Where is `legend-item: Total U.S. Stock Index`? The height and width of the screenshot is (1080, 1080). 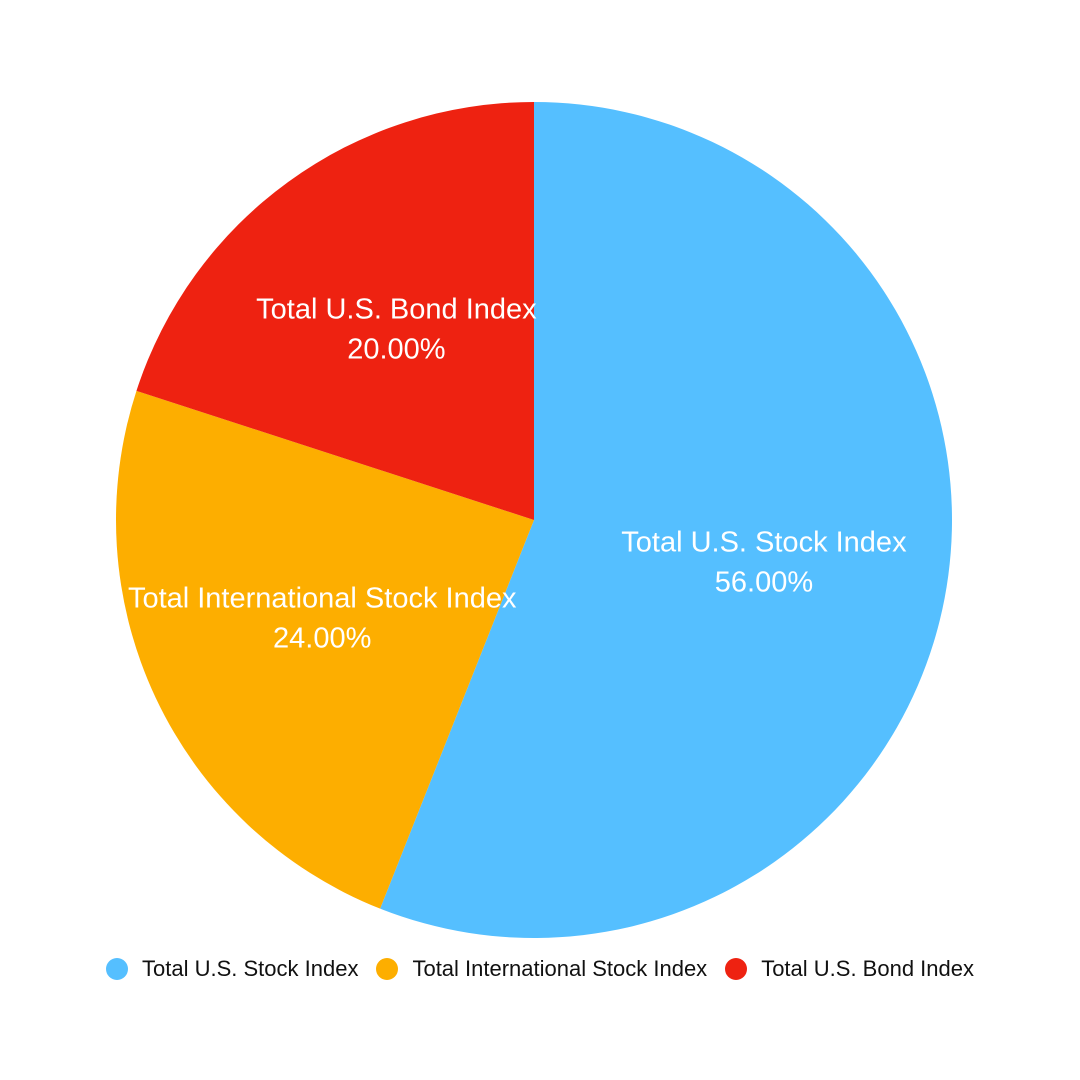
legend-item: Total U.S. Stock Index is located at coordinates (232, 969).